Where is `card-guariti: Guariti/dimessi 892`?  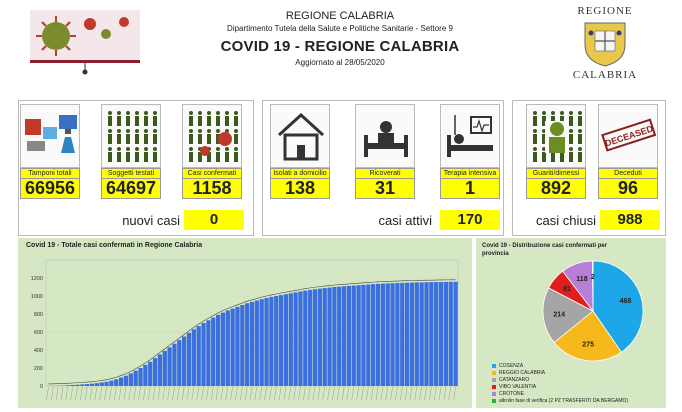 card-guariti: Guariti/dimessi 892 is located at coordinates (556, 151).